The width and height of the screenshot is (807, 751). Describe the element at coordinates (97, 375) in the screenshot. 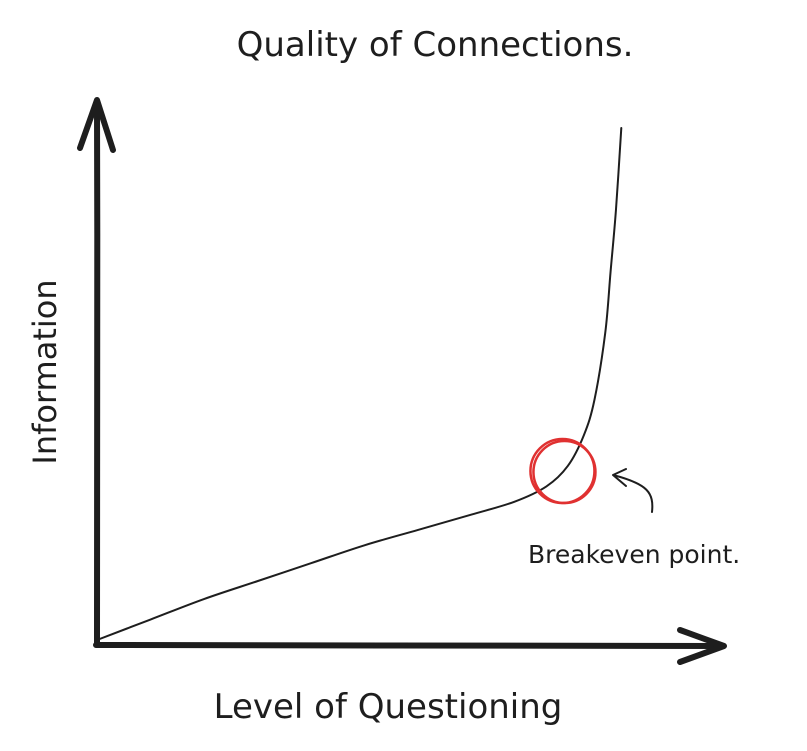

I see `y-axis-line` at that location.